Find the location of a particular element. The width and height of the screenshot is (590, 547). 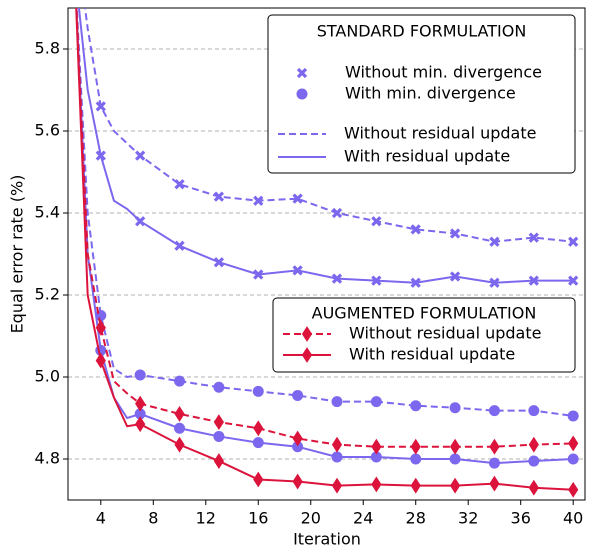

y-axis-label: Equal error rate (%) is located at coordinates (17, 254).